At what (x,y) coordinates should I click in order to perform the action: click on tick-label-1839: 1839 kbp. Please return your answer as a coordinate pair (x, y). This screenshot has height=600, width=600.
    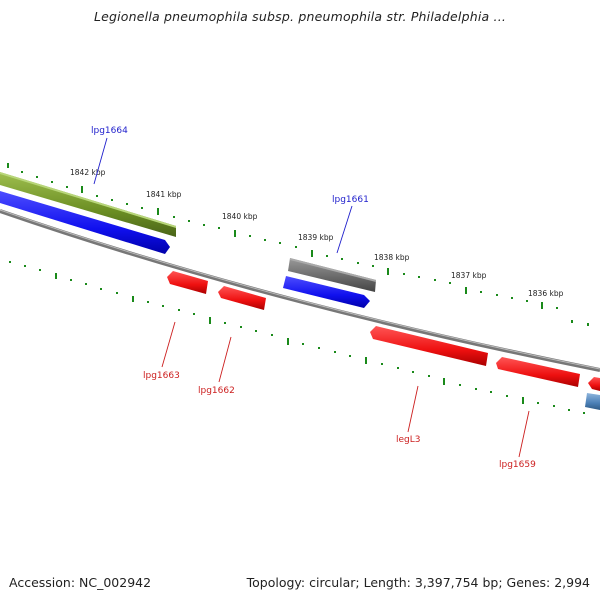
    Looking at the image, I should click on (316, 237).